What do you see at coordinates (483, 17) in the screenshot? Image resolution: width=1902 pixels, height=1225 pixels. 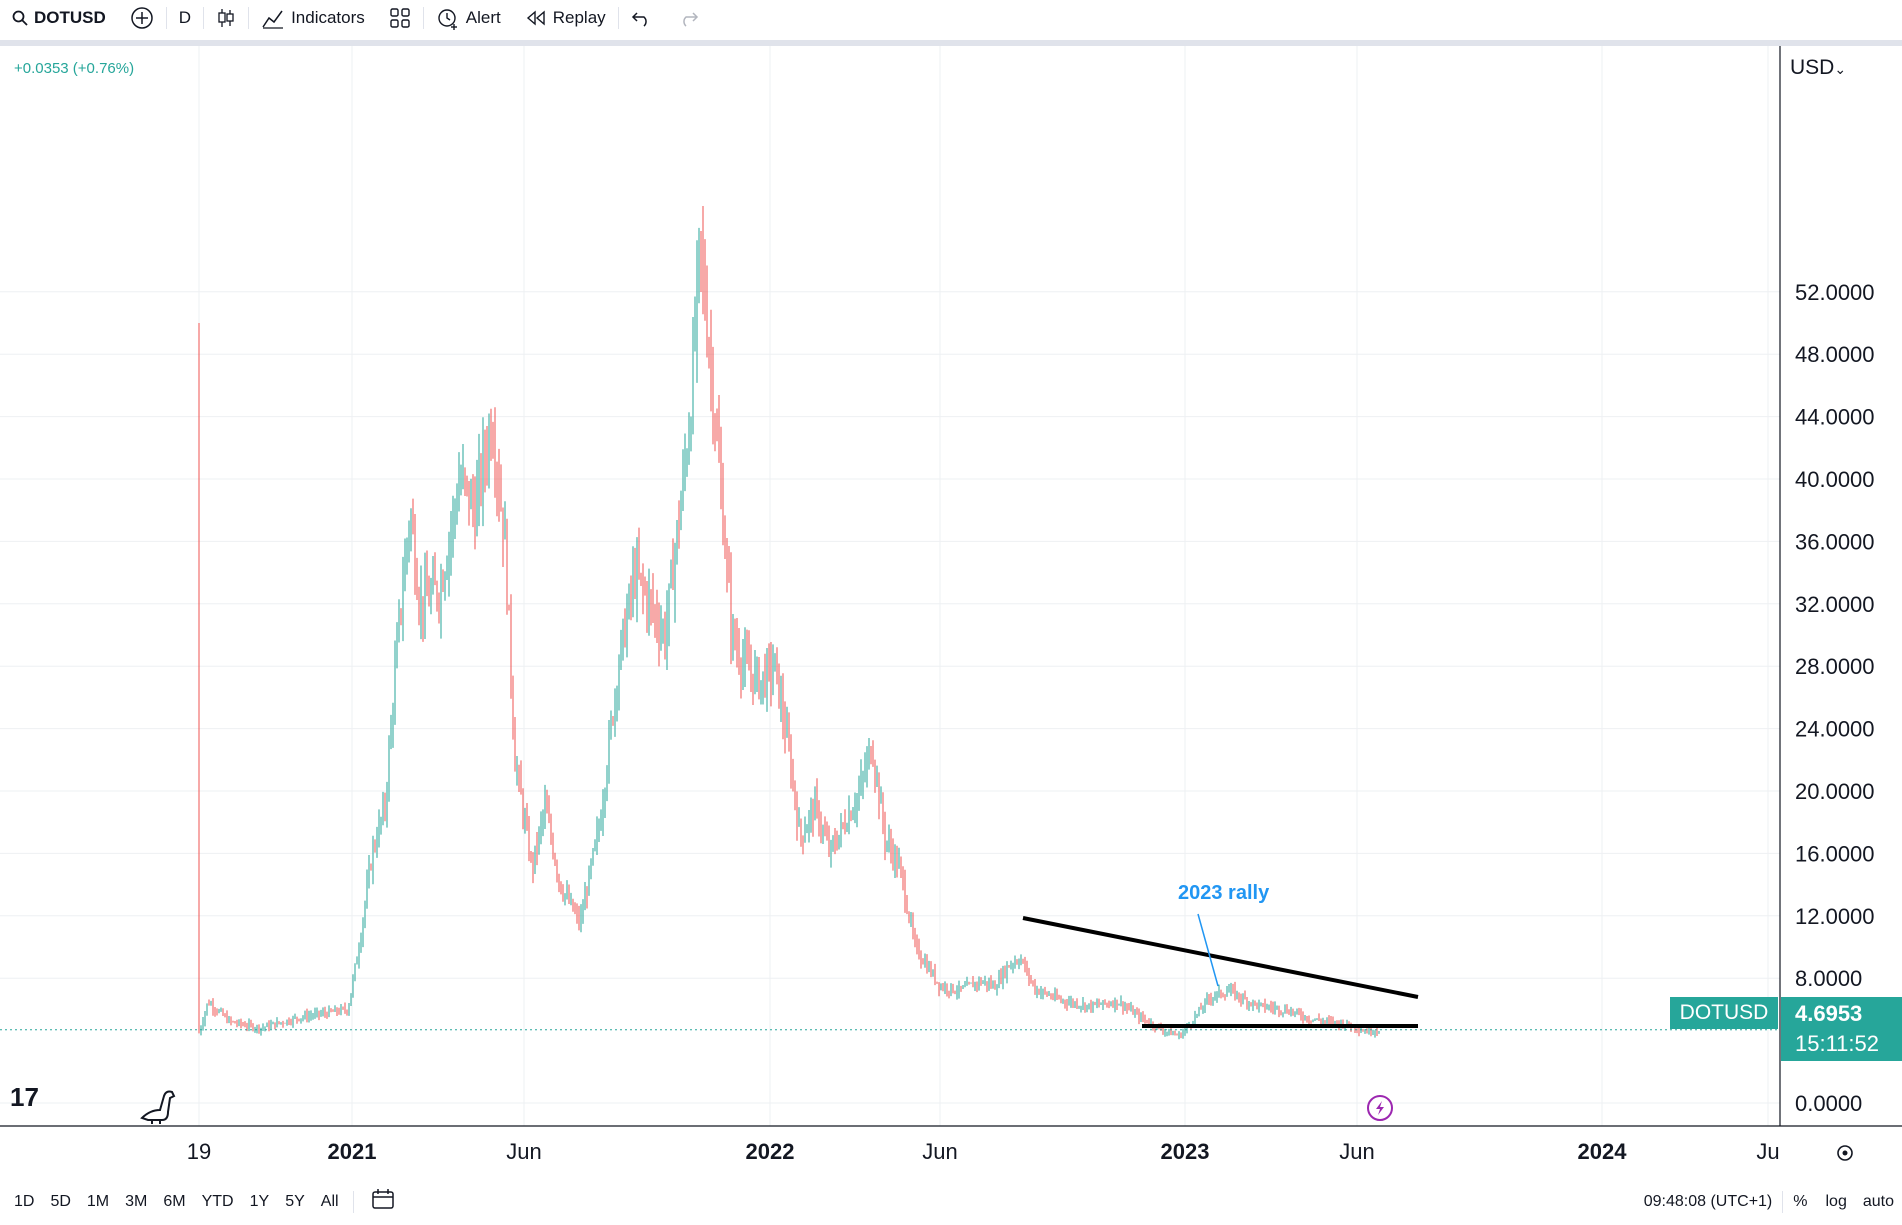 I see `alert-label: Alert` at bounding box center [483, 17].